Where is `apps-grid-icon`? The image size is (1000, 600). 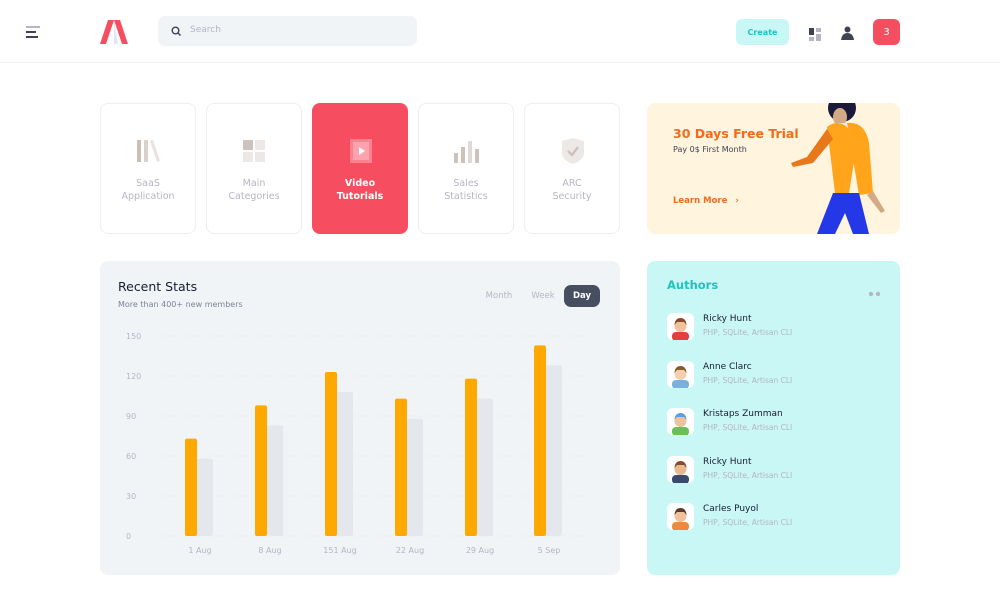 apps-grid-icon is located at coordinates (815, 35).